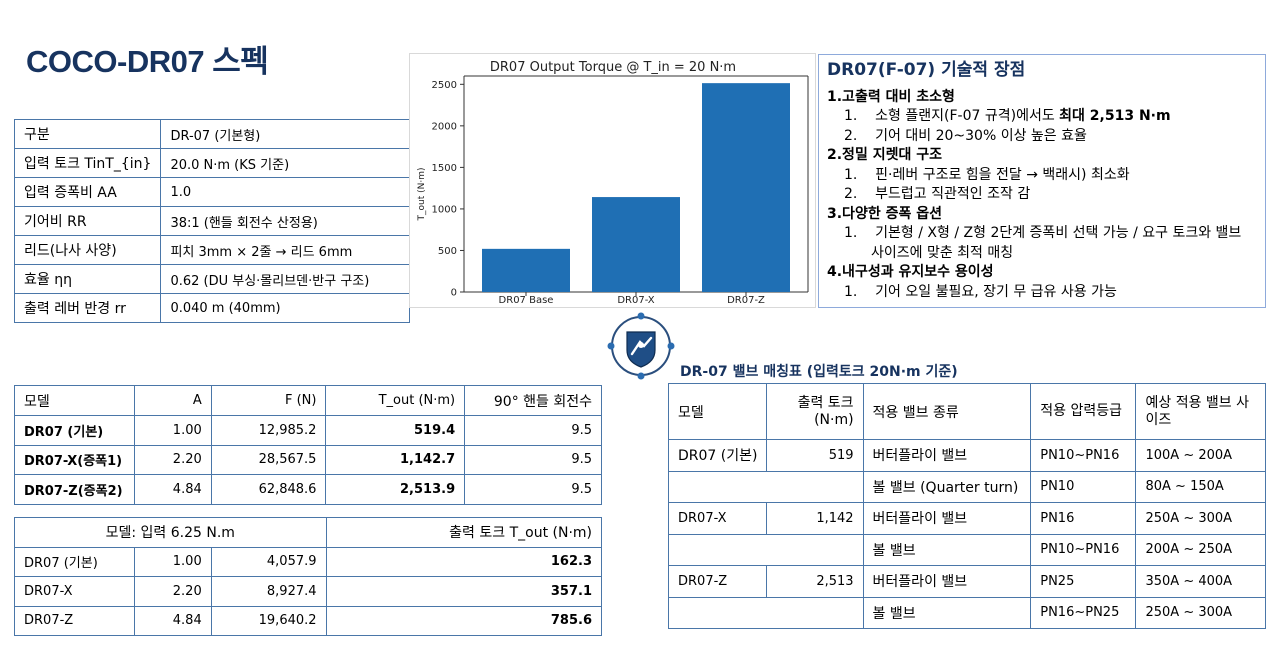 Image resolution: width=1280 pixels, height=669 pixels. Describe the element at coordinates (926, 70) in the screenshot. I see `advantages-title: DR07(F-07) 기술적 장점` at that location.